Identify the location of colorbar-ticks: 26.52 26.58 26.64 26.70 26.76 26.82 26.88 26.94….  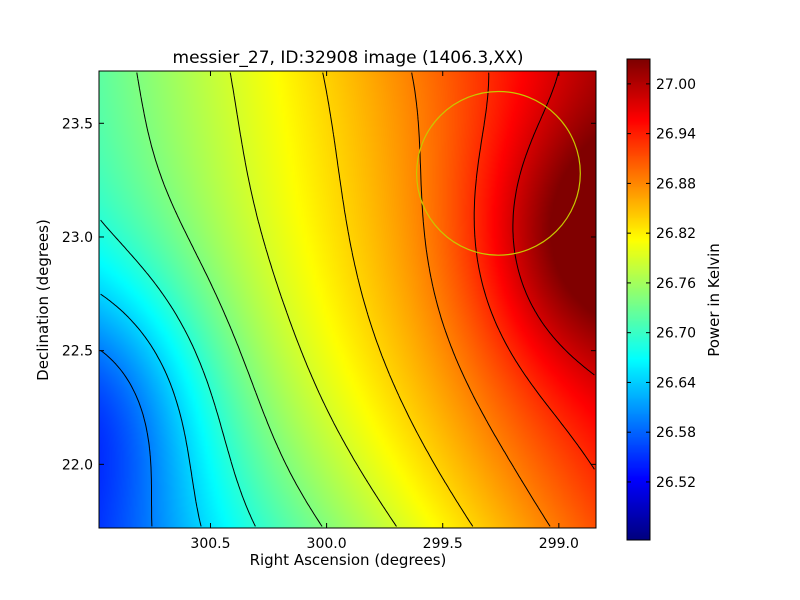
(661, 284).